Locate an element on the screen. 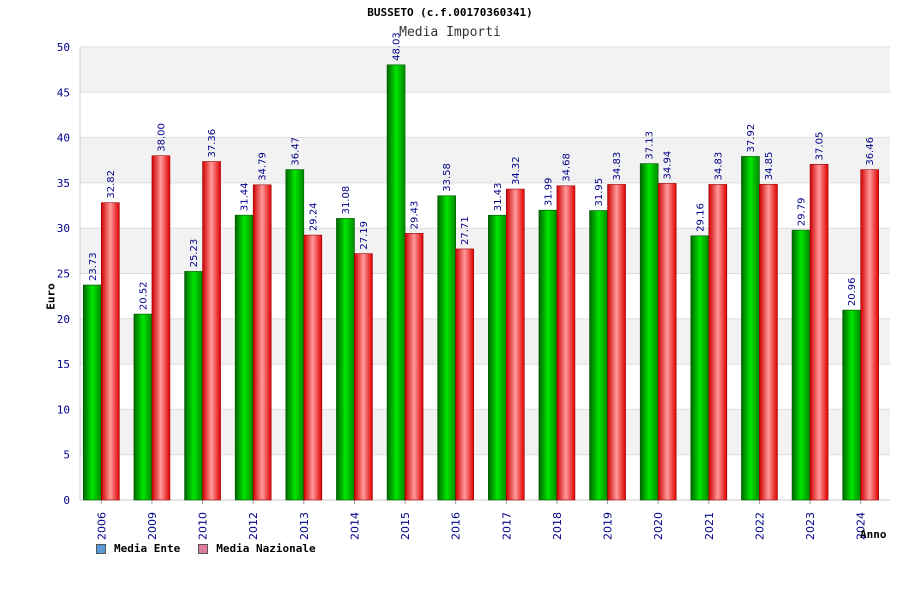 The width and height of the screenshot is (900, 600). y-axis-label: Euro is located at coordinates (51, 296).